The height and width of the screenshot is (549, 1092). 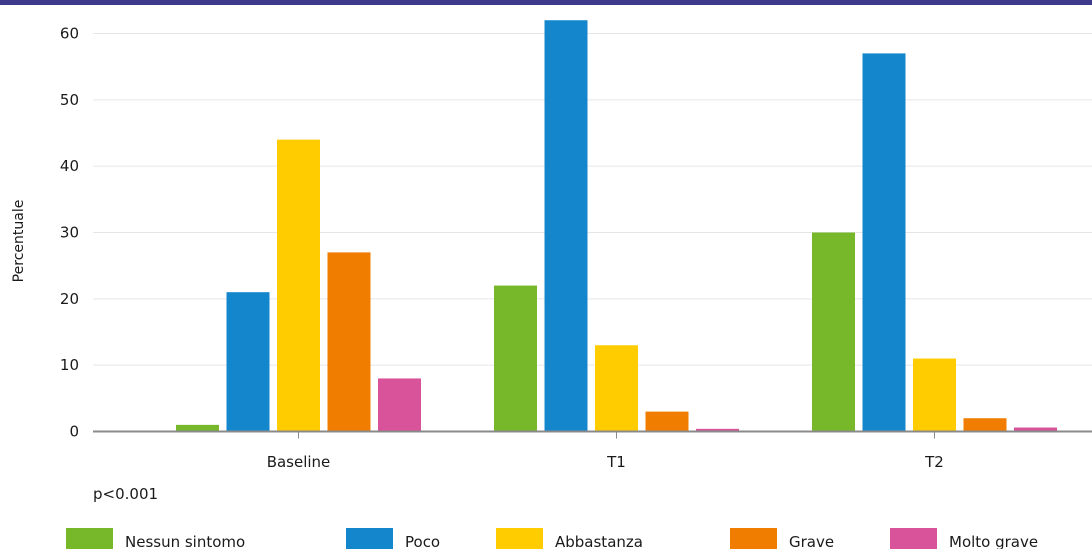 I want to click on x-axis-ticks: Baseline T1 T2, so click(x=605, y=451).